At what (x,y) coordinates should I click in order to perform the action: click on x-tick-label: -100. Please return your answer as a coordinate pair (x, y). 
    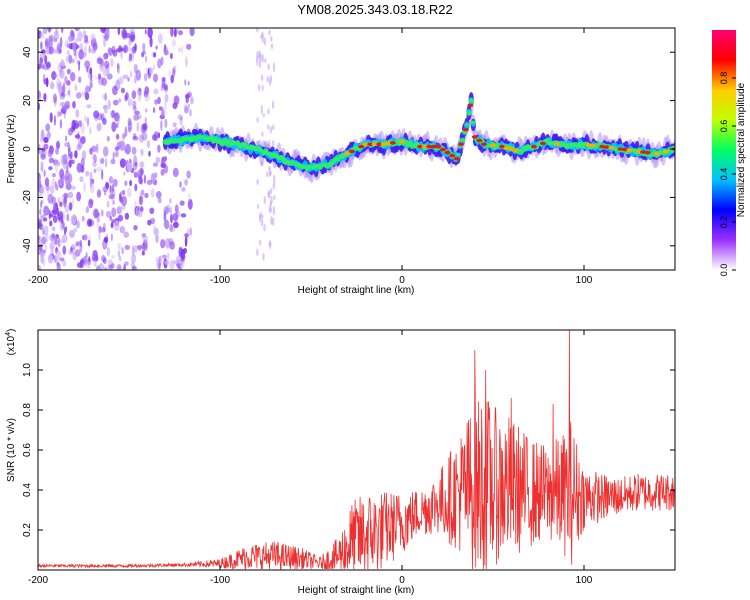
    Looking at the image, I should click on (220, 580).